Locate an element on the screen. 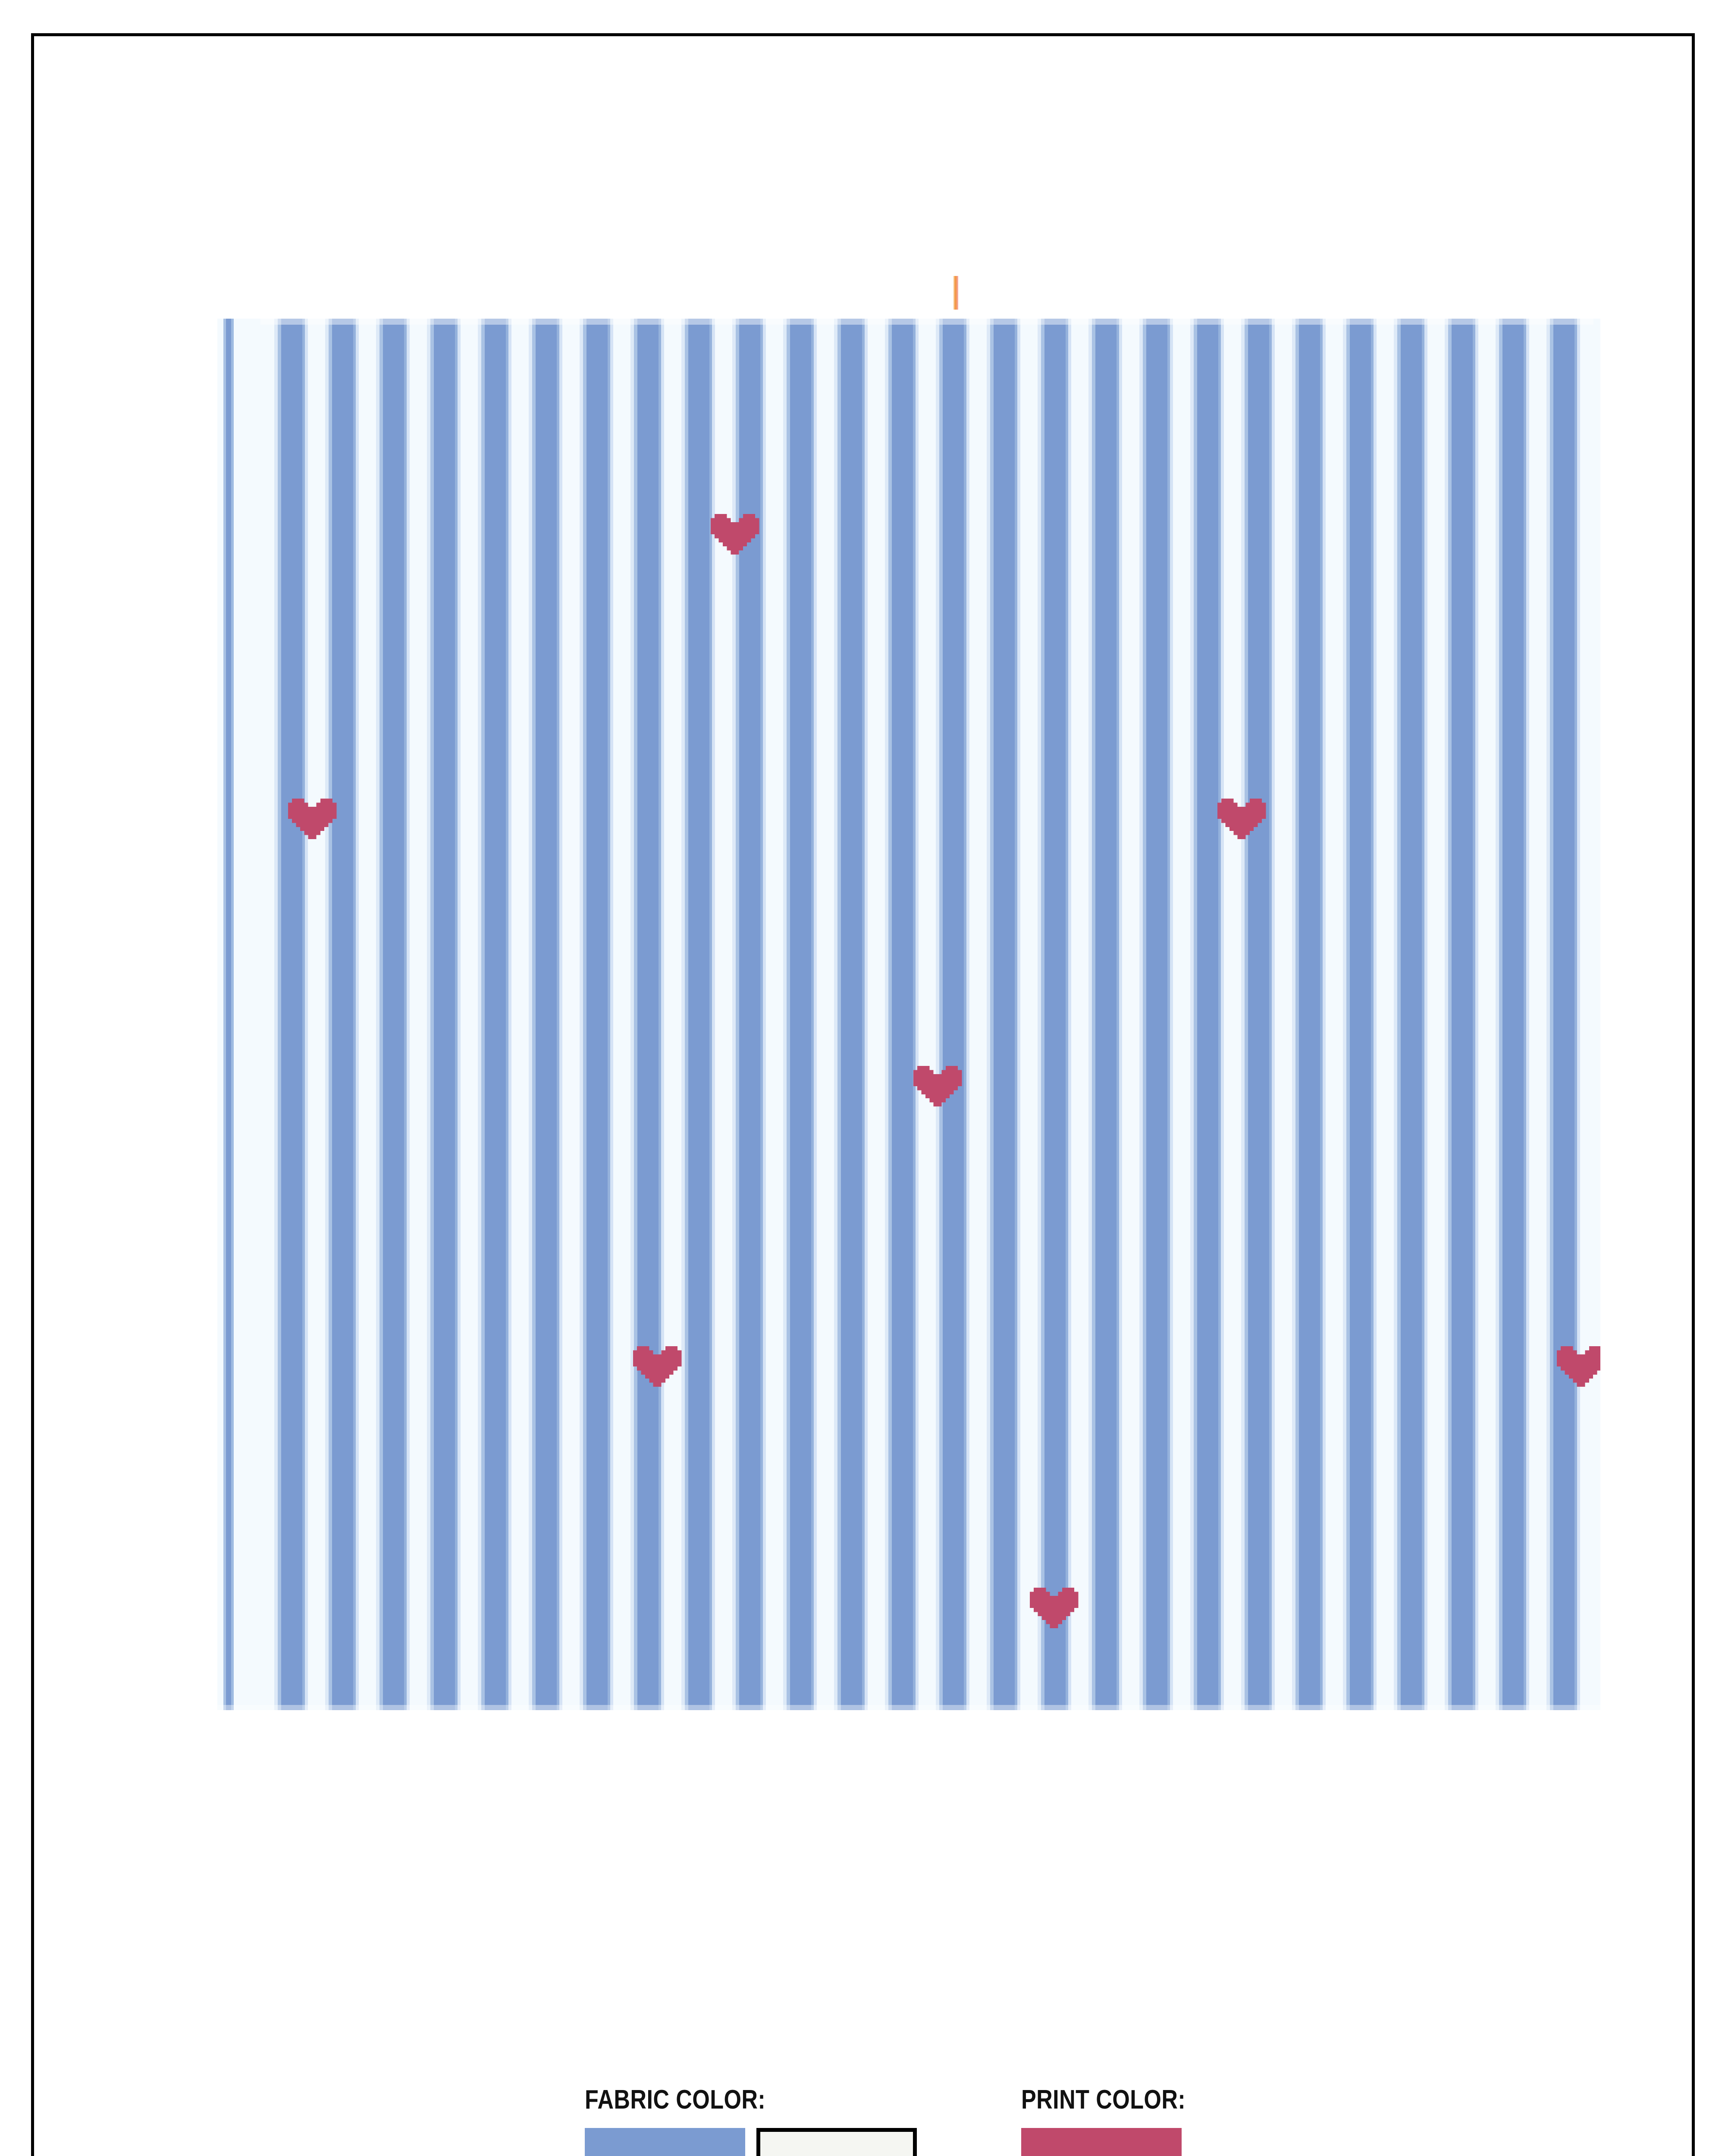 This screenshot has width=1725, height=2156. legend-chip-gap is located at coordinates (750, 2142).